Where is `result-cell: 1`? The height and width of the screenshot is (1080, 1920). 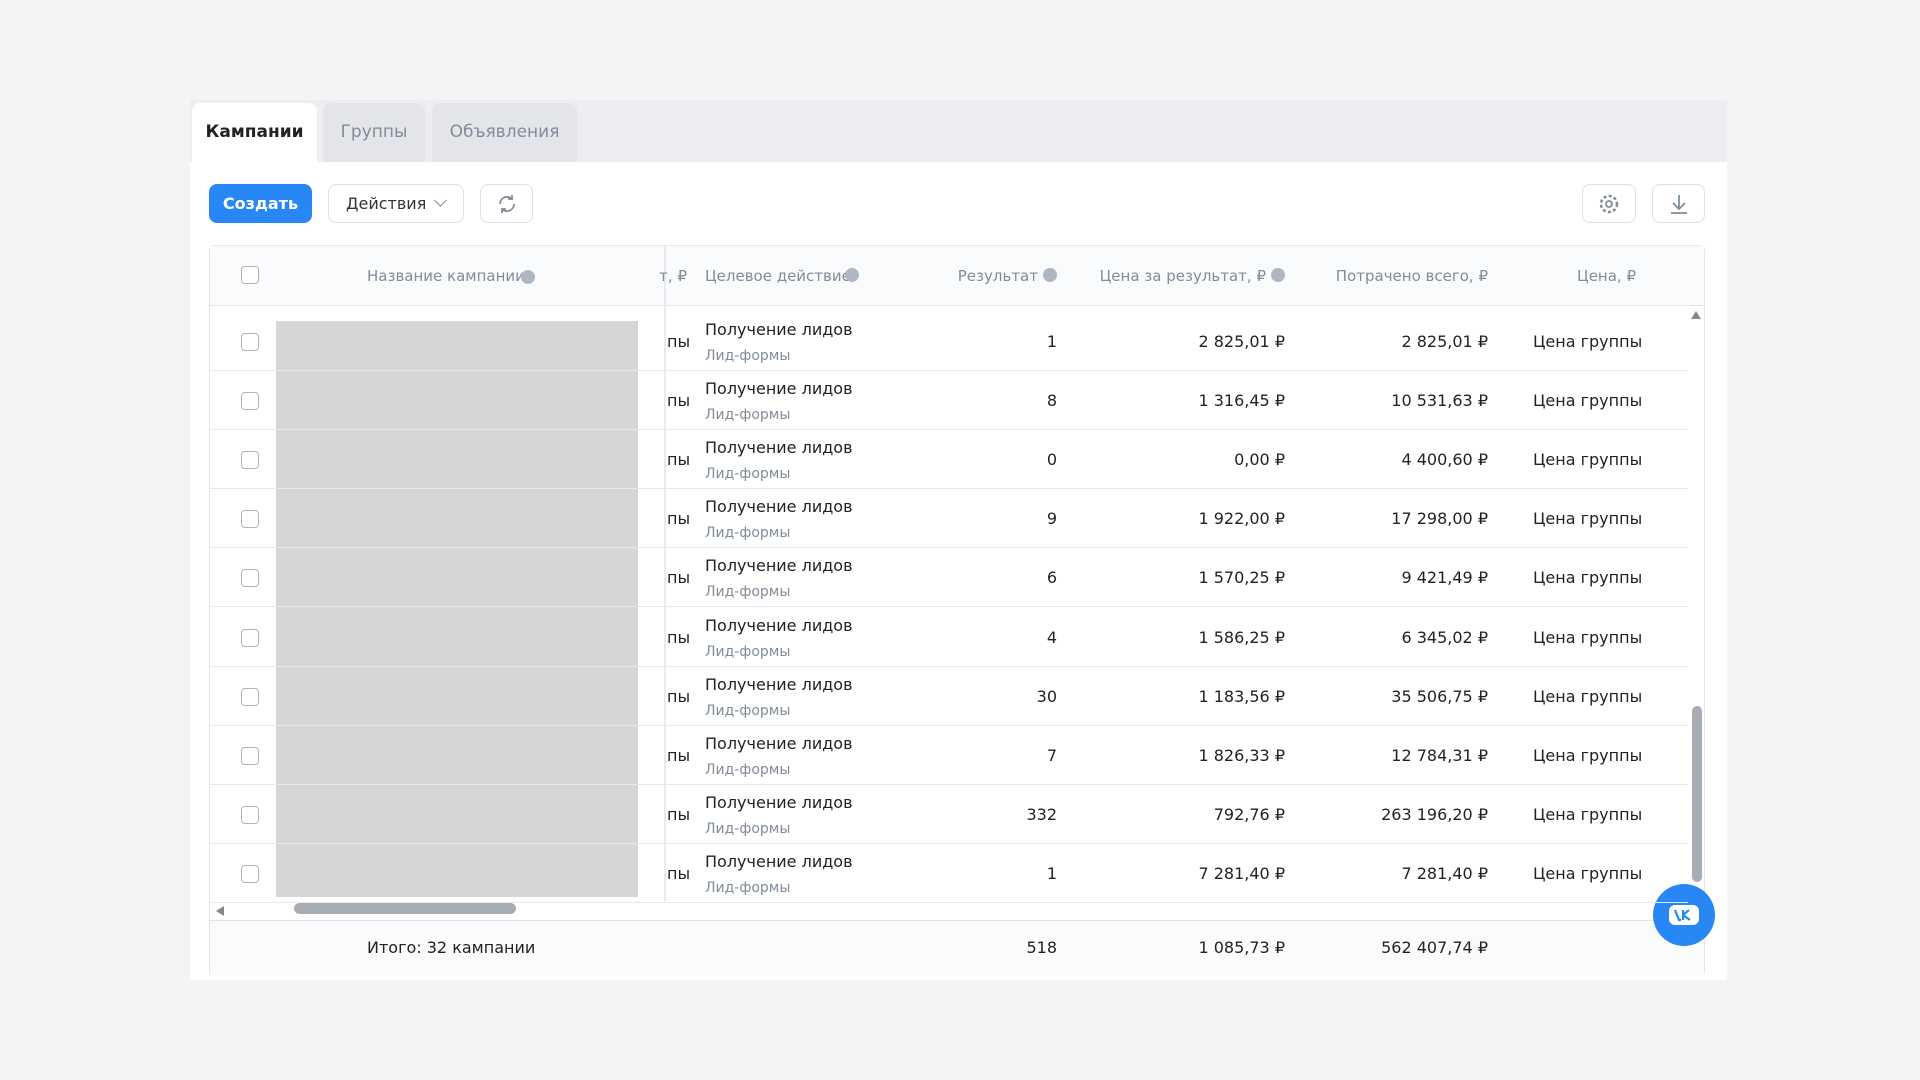
result-cell: 1 is located at coordinates (1051, 873).